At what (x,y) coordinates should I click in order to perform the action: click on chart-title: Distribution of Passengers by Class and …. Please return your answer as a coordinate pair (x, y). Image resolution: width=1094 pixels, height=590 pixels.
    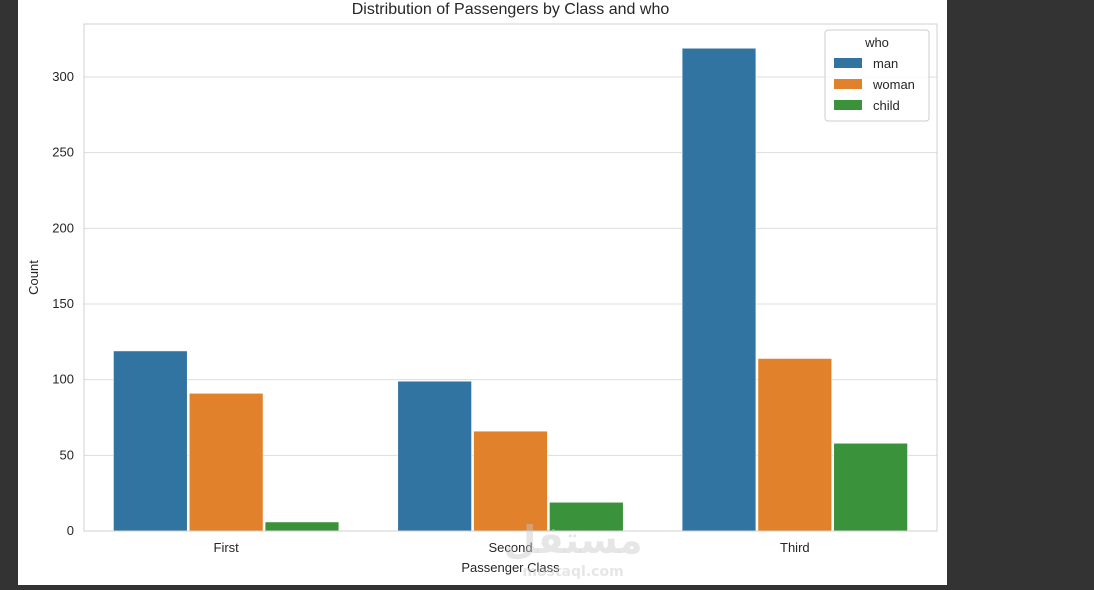
    Looking at the image, I should click on (511, 9).